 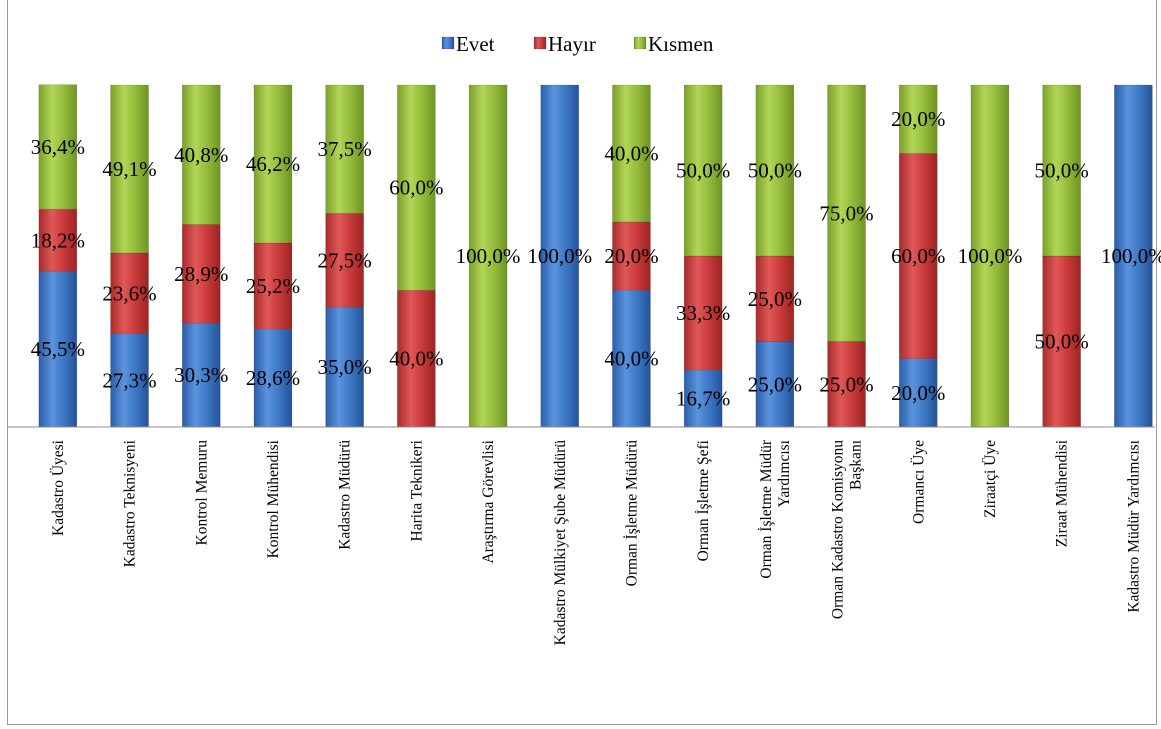 I want to click on category-label-line: Başkanı, so click(x=856, y=464).